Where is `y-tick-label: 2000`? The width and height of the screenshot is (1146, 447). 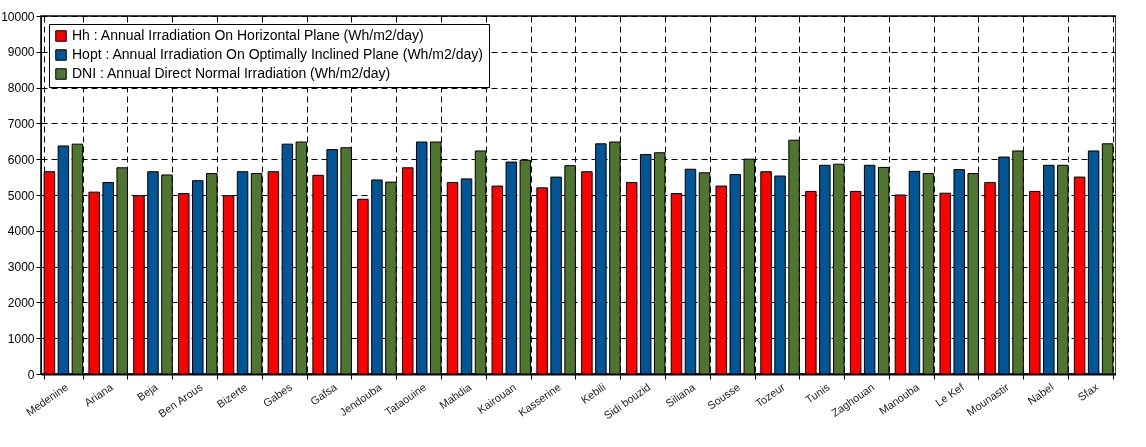 y-tick-label: 2000 is located at coordinates (21, 302).